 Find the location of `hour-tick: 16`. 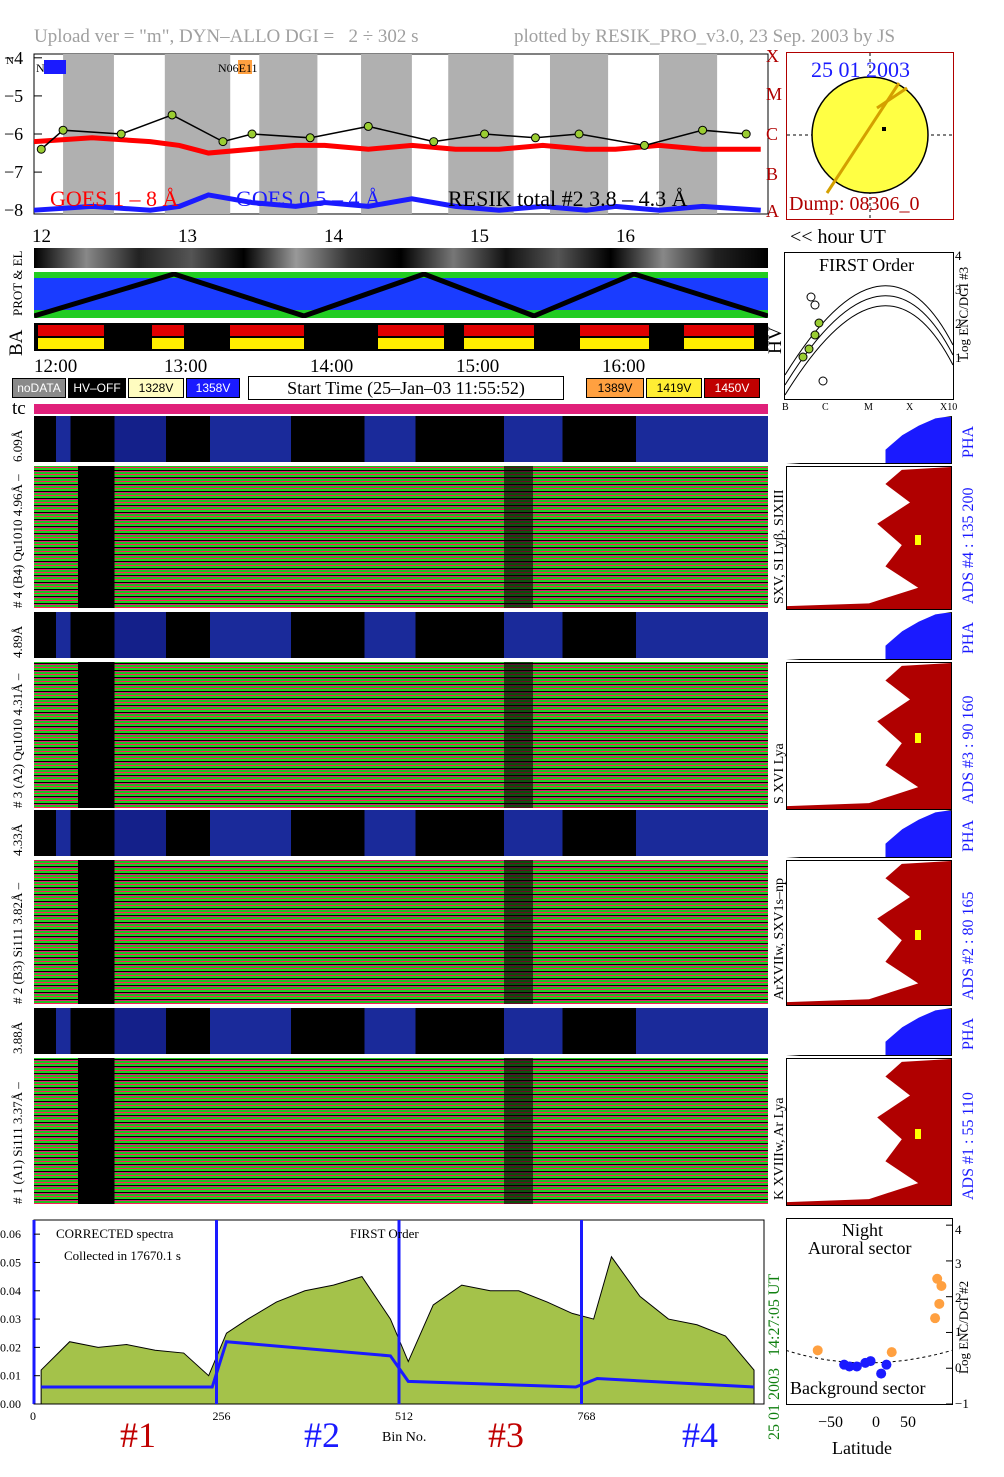

hour-tick: 16 is located at coordinates (625, 236).